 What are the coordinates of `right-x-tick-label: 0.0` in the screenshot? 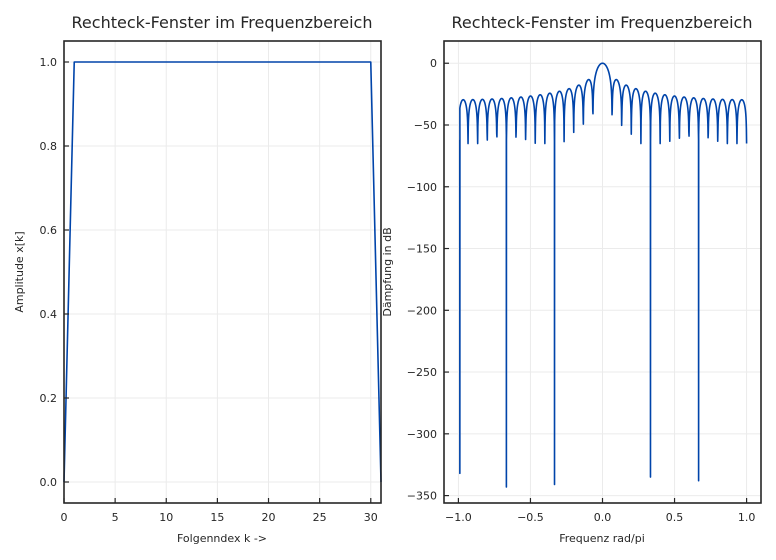 It's located at (603, 517).